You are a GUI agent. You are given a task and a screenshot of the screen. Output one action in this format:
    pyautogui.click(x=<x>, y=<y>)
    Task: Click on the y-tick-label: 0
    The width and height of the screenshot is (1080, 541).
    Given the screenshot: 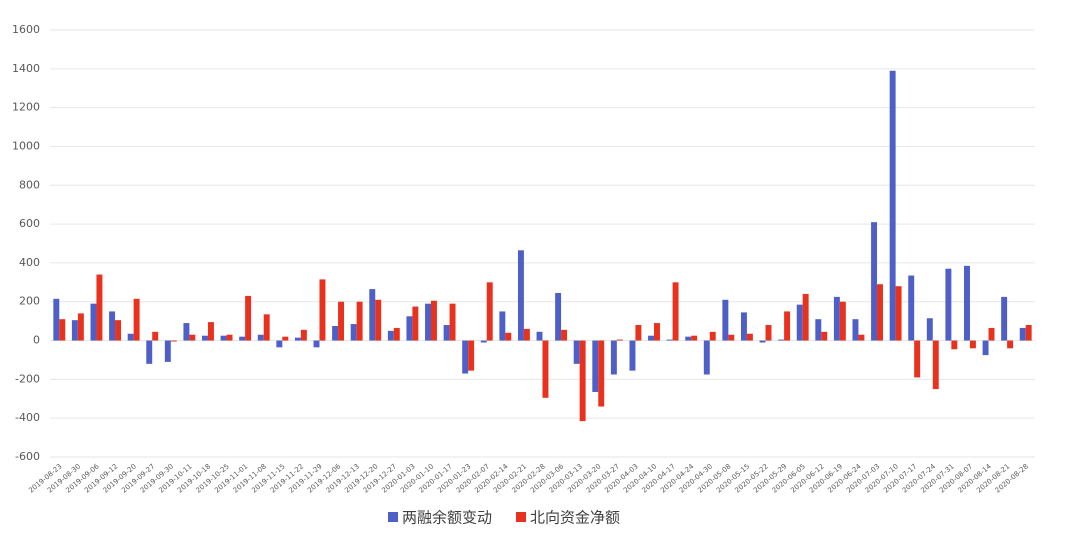 What is the action you would take?
    pyautogui.click(x=36, y=340)
    